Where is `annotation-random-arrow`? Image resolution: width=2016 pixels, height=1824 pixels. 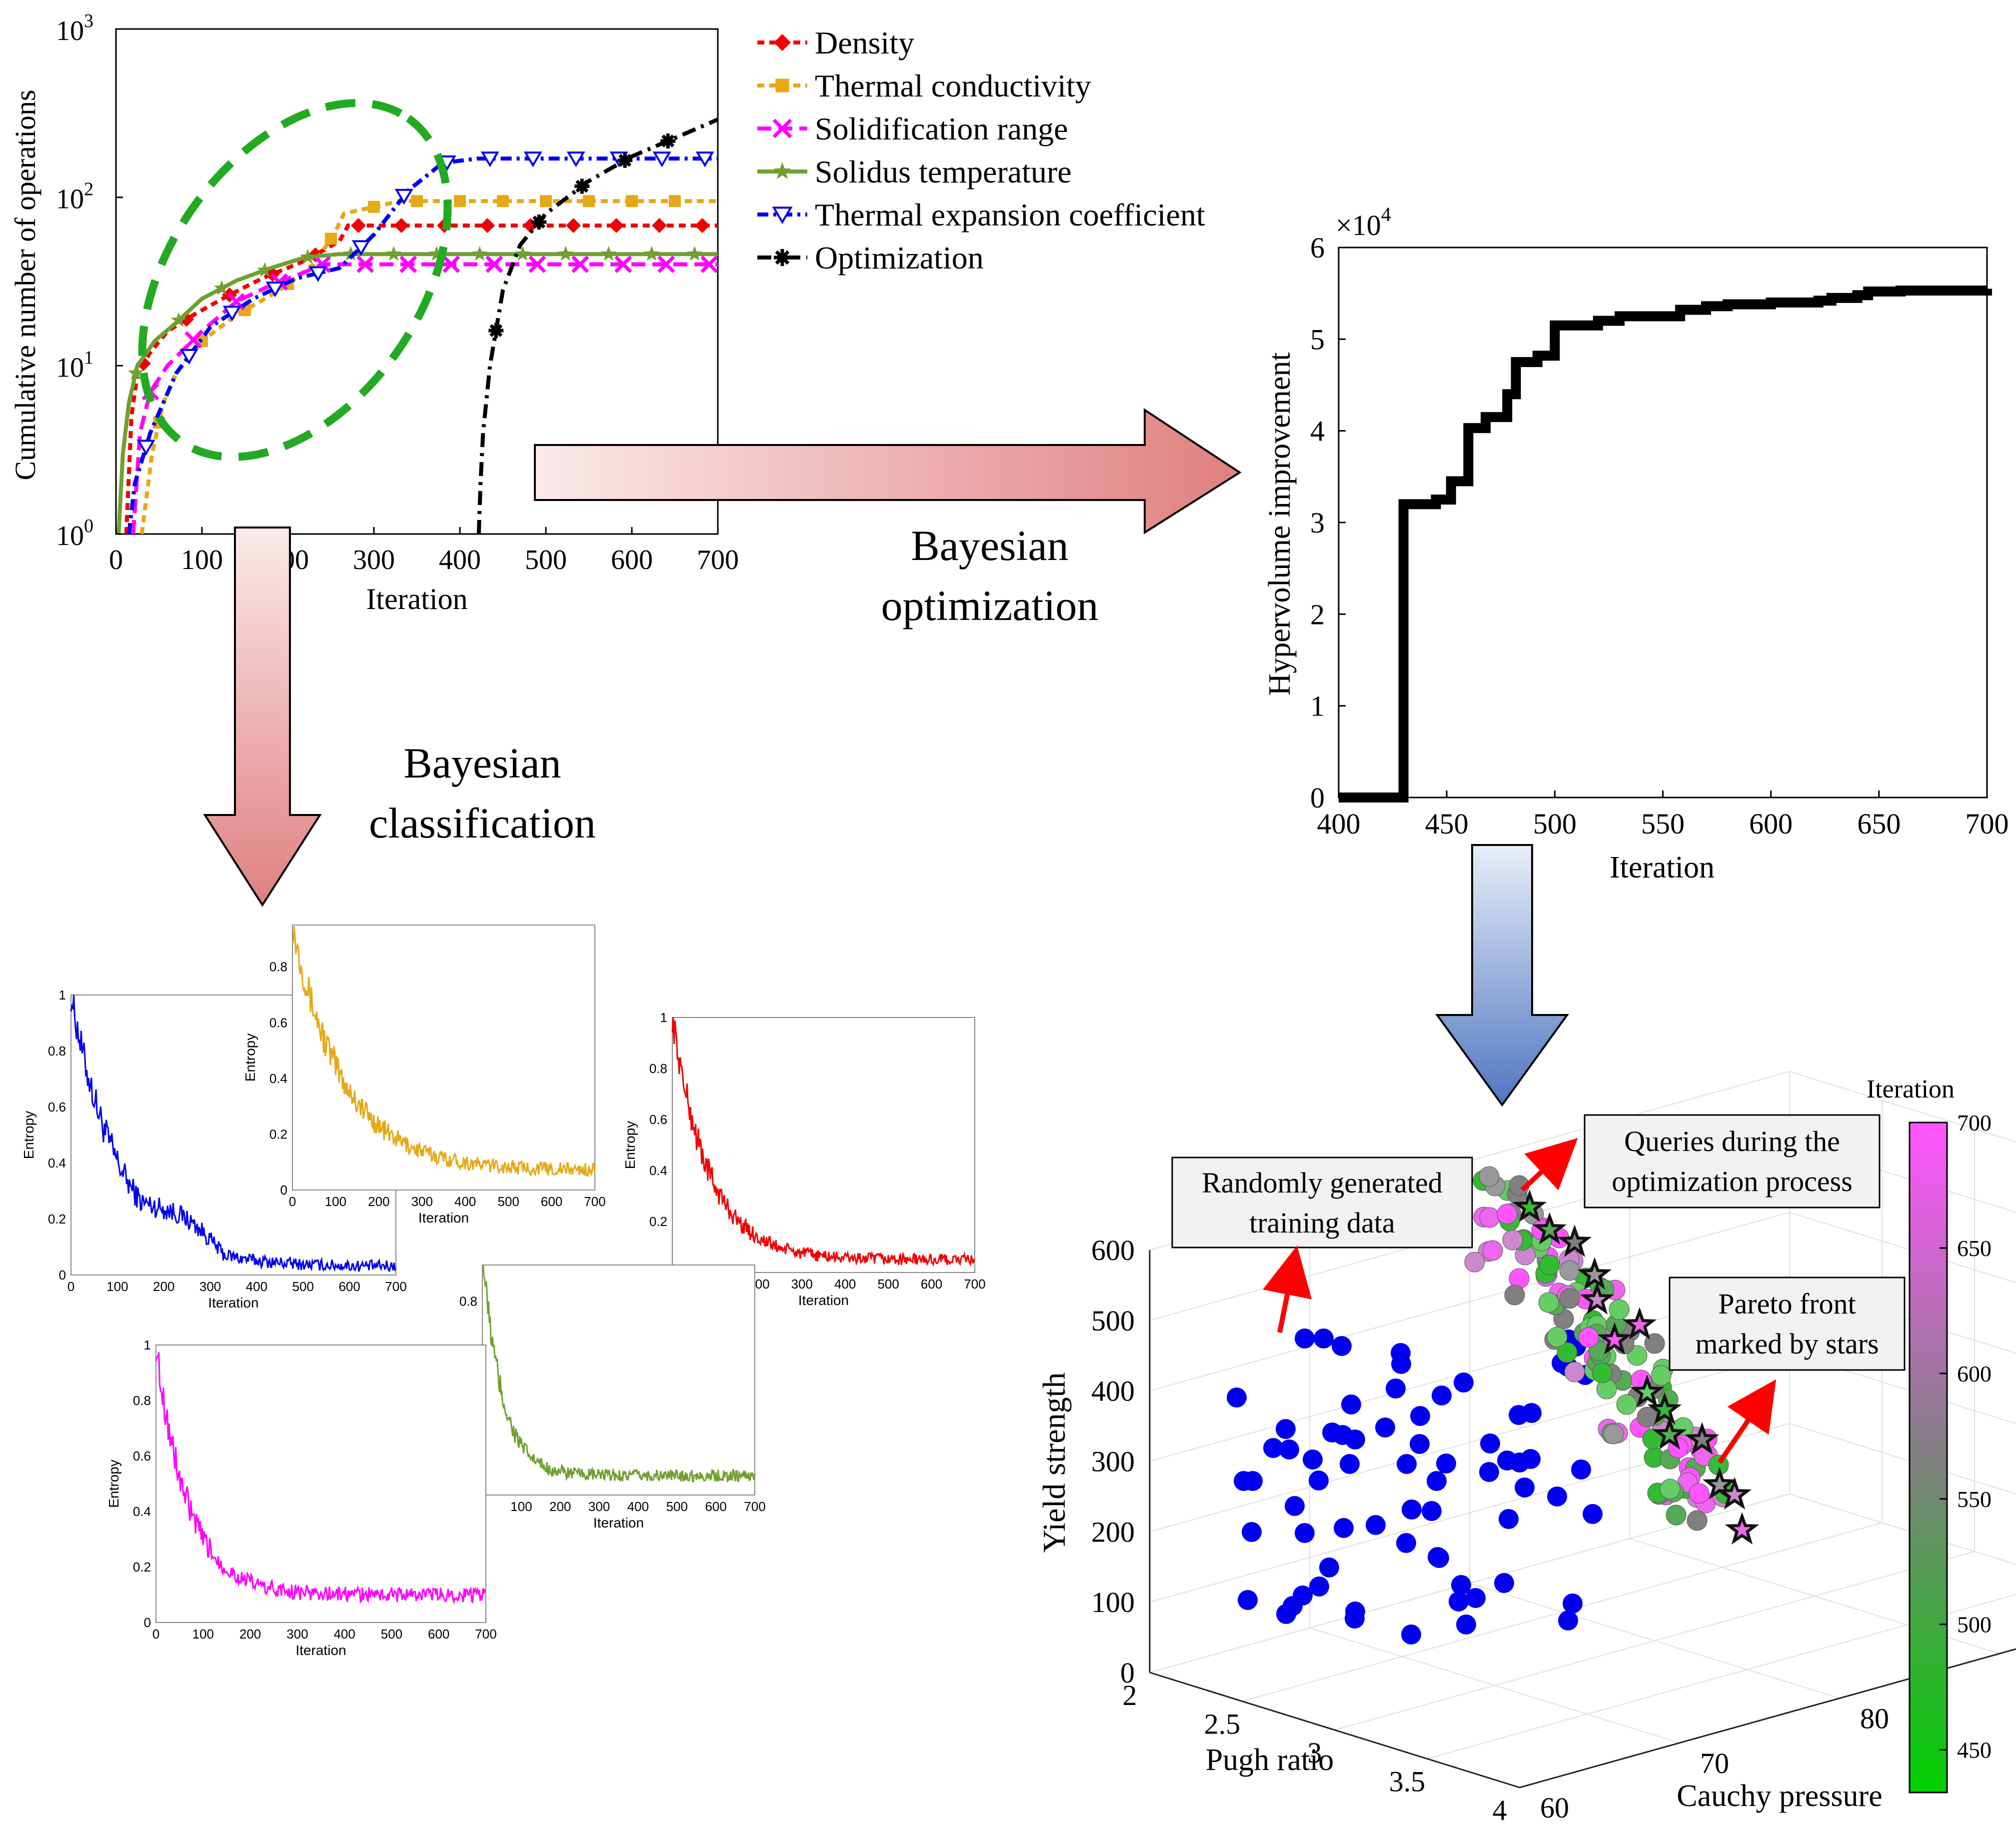
annotation-random-arrow is located at coordinates (1287, 1289).